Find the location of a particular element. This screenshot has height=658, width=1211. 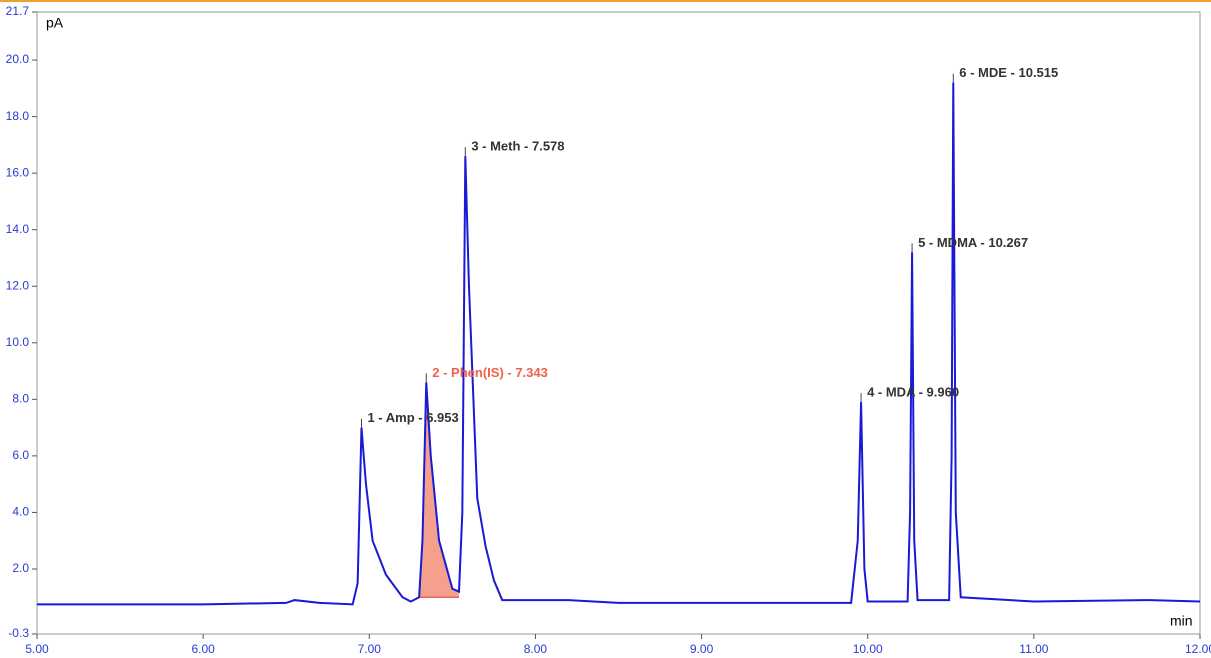

y-axis-label: pA is located at coordinates (55, 23).